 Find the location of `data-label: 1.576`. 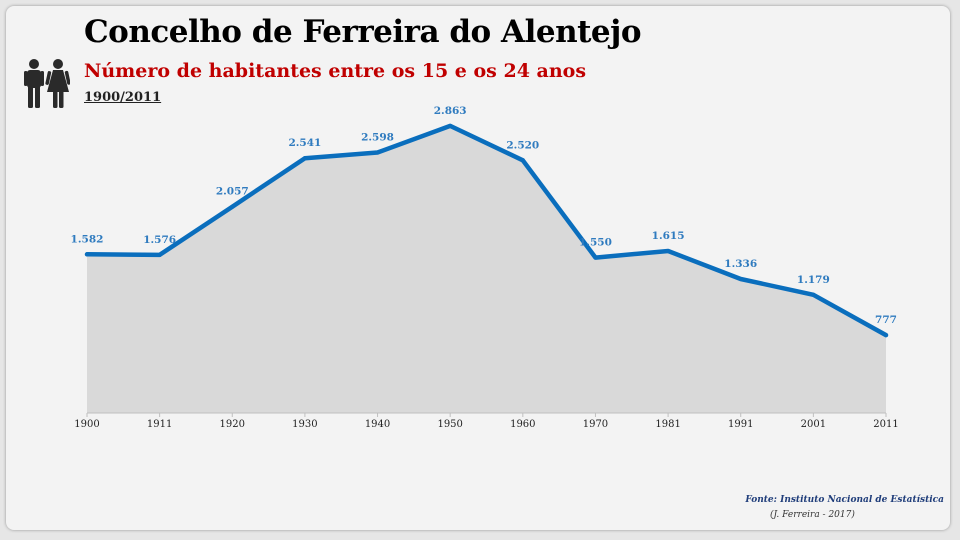

data-label: 1.576 is located at coordinates (159, 240).